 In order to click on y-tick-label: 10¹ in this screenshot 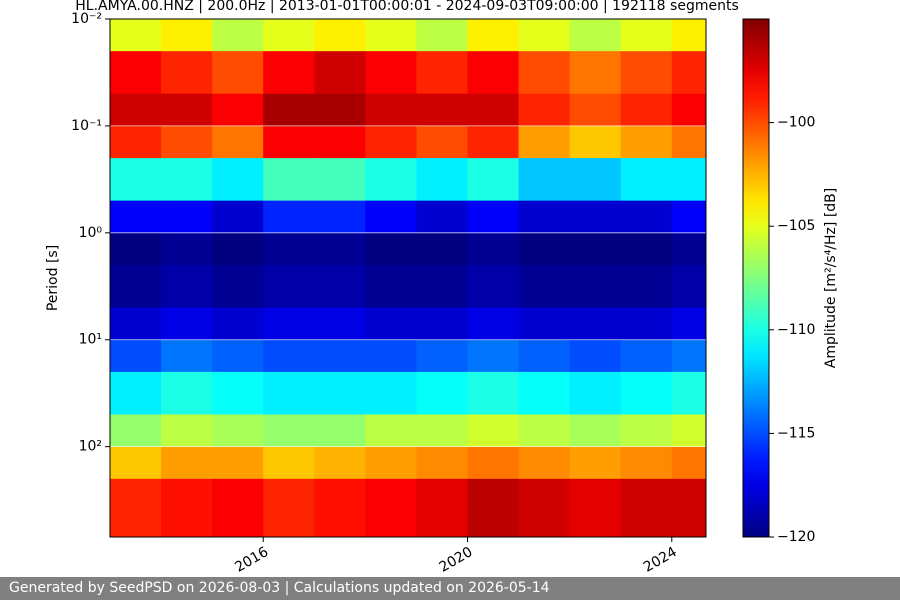, I will do `click(90, 340)`.